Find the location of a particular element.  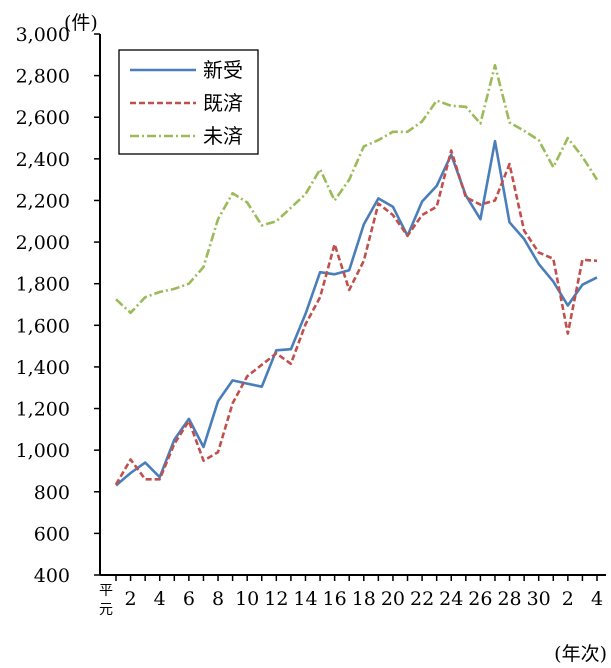

x-tick-label: 12 is located at coordinates (276, 599).